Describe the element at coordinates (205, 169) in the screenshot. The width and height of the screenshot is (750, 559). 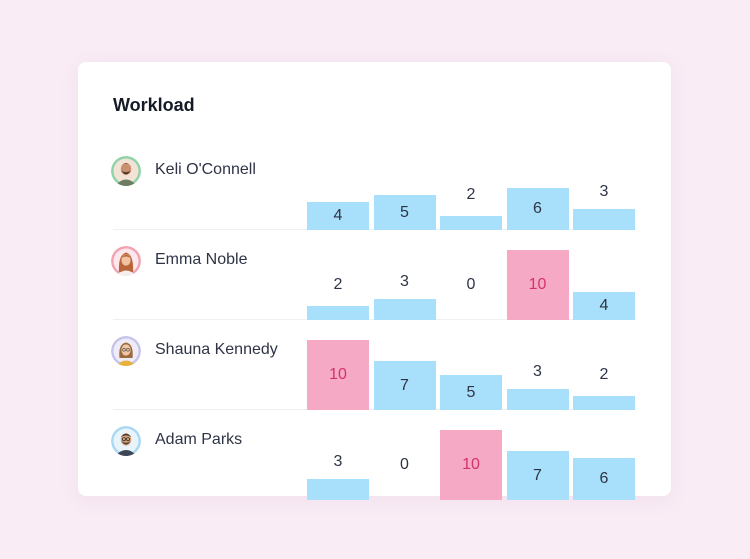
I see `person-name: Keli O'Connell` at that location.